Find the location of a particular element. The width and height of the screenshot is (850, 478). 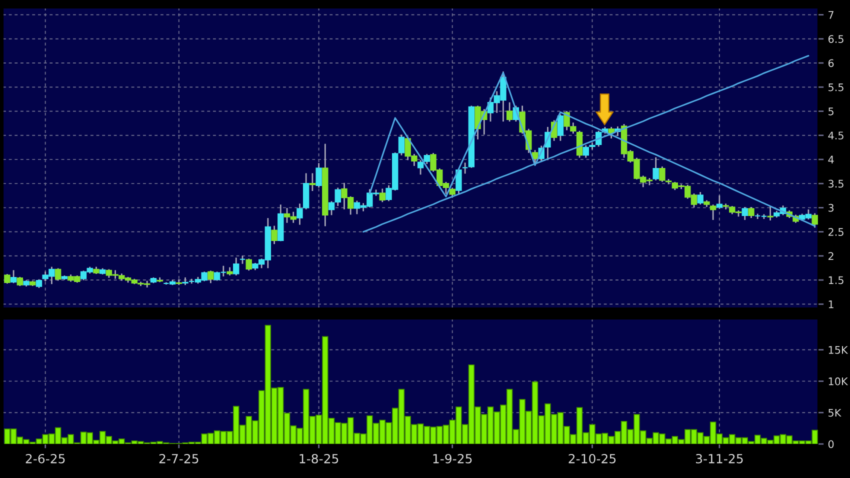

x-tick-label: 1-8-25 is located at coordinates (319, 459).